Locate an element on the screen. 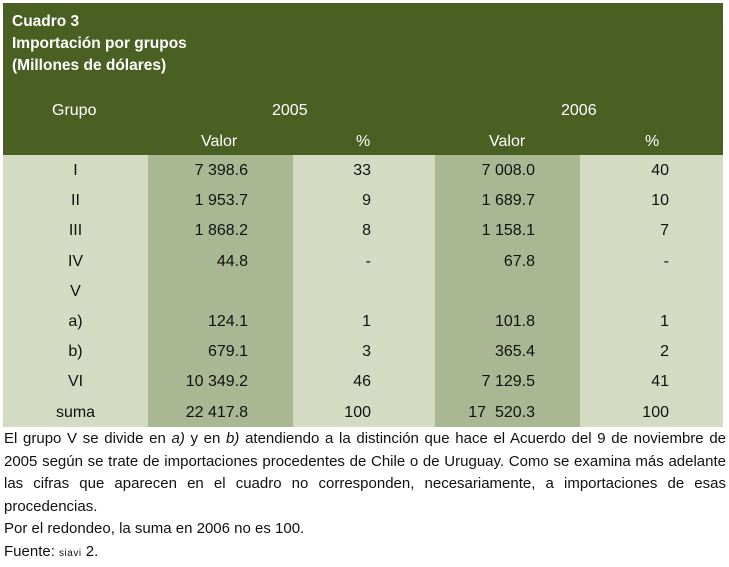 The image size is (729, 567). table-row: I 7 398.6 33 7 008.0 40 is located at coordinates (363, 170).